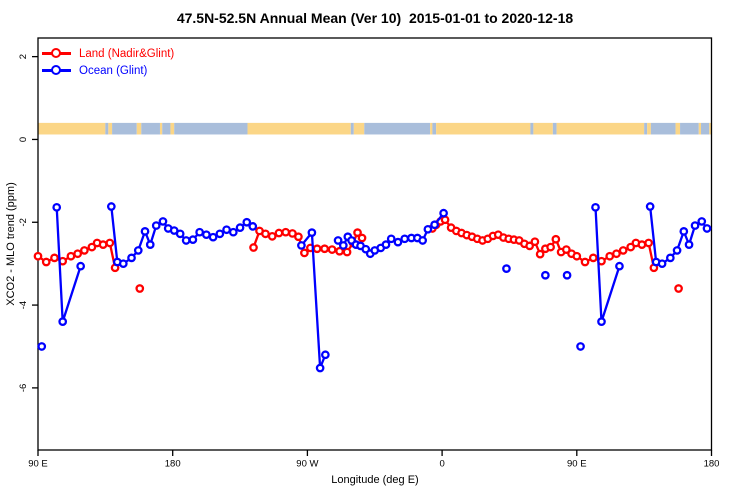  I want to click on legend-label-land: Land (Nadir&Glint), so click(127, 53).